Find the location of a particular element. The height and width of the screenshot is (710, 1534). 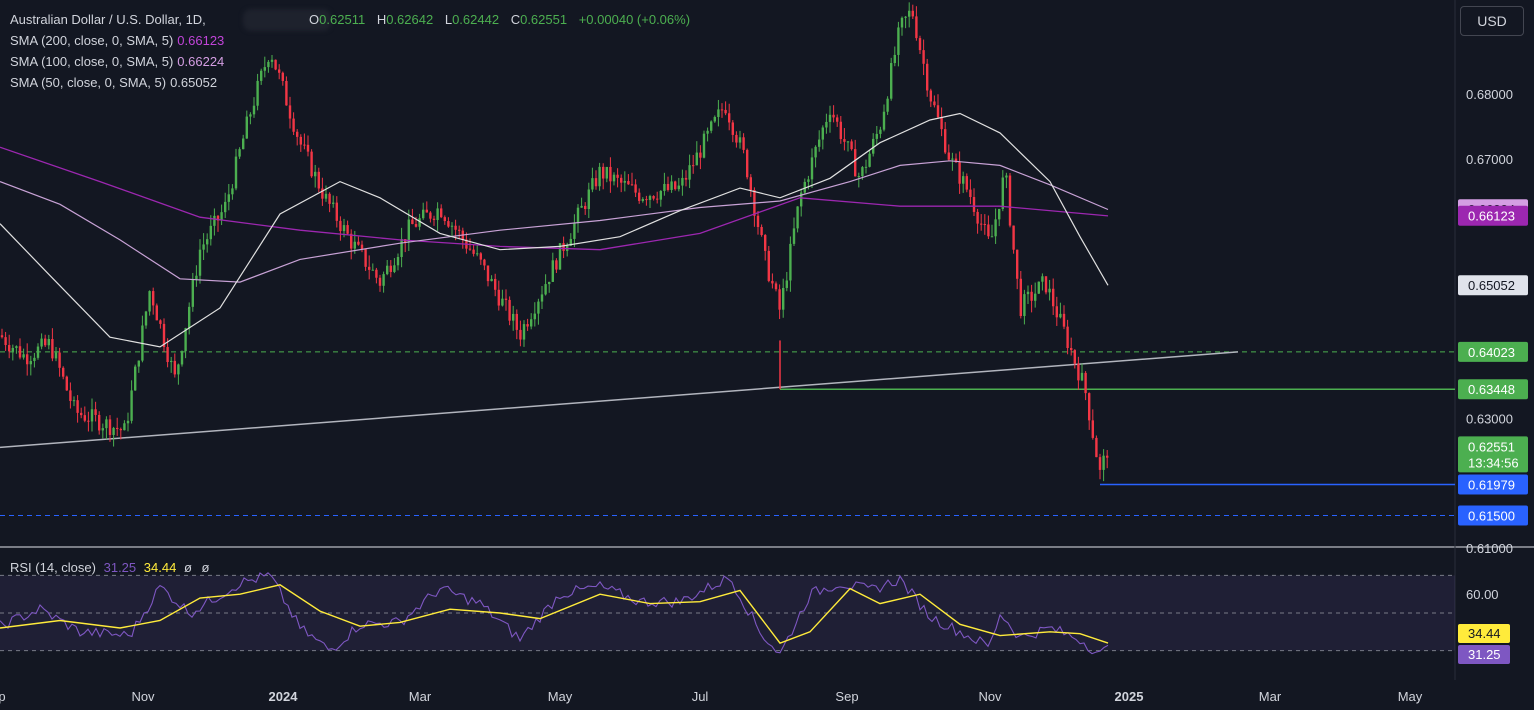

rsi-legend: RSI (14, close) 31.25 34.44 ø ø is located at coordinates (109, 568).